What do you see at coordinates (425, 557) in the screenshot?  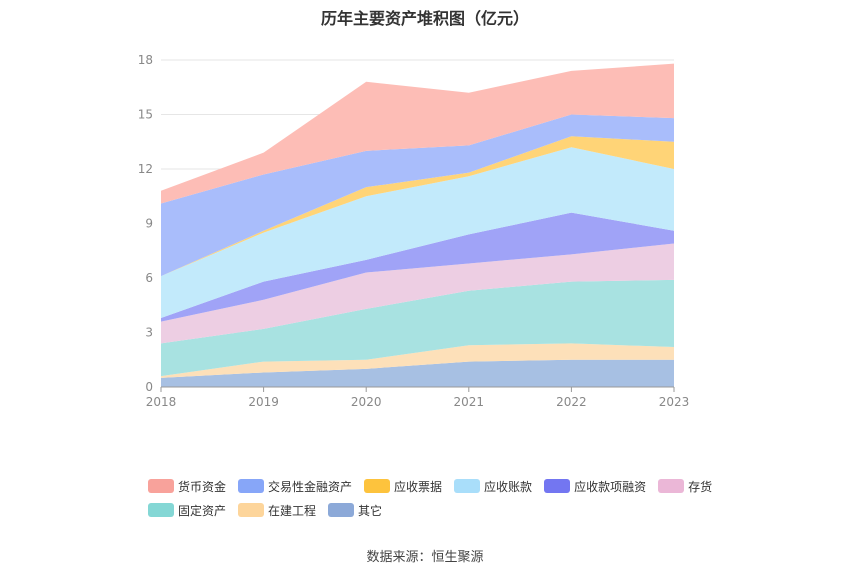 I see `data-source-note: 数据来源：恒生聚源` at bounding box center [425, 557].